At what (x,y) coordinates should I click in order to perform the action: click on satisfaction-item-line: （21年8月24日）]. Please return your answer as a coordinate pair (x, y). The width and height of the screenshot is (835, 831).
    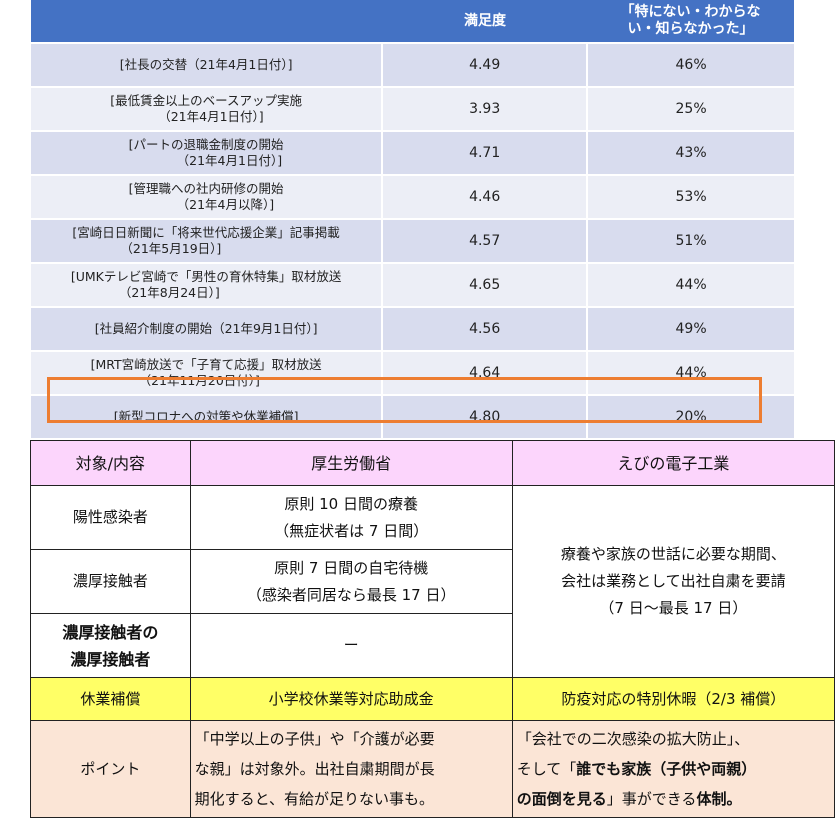
    Looking at the image, I should click on (169, 292).